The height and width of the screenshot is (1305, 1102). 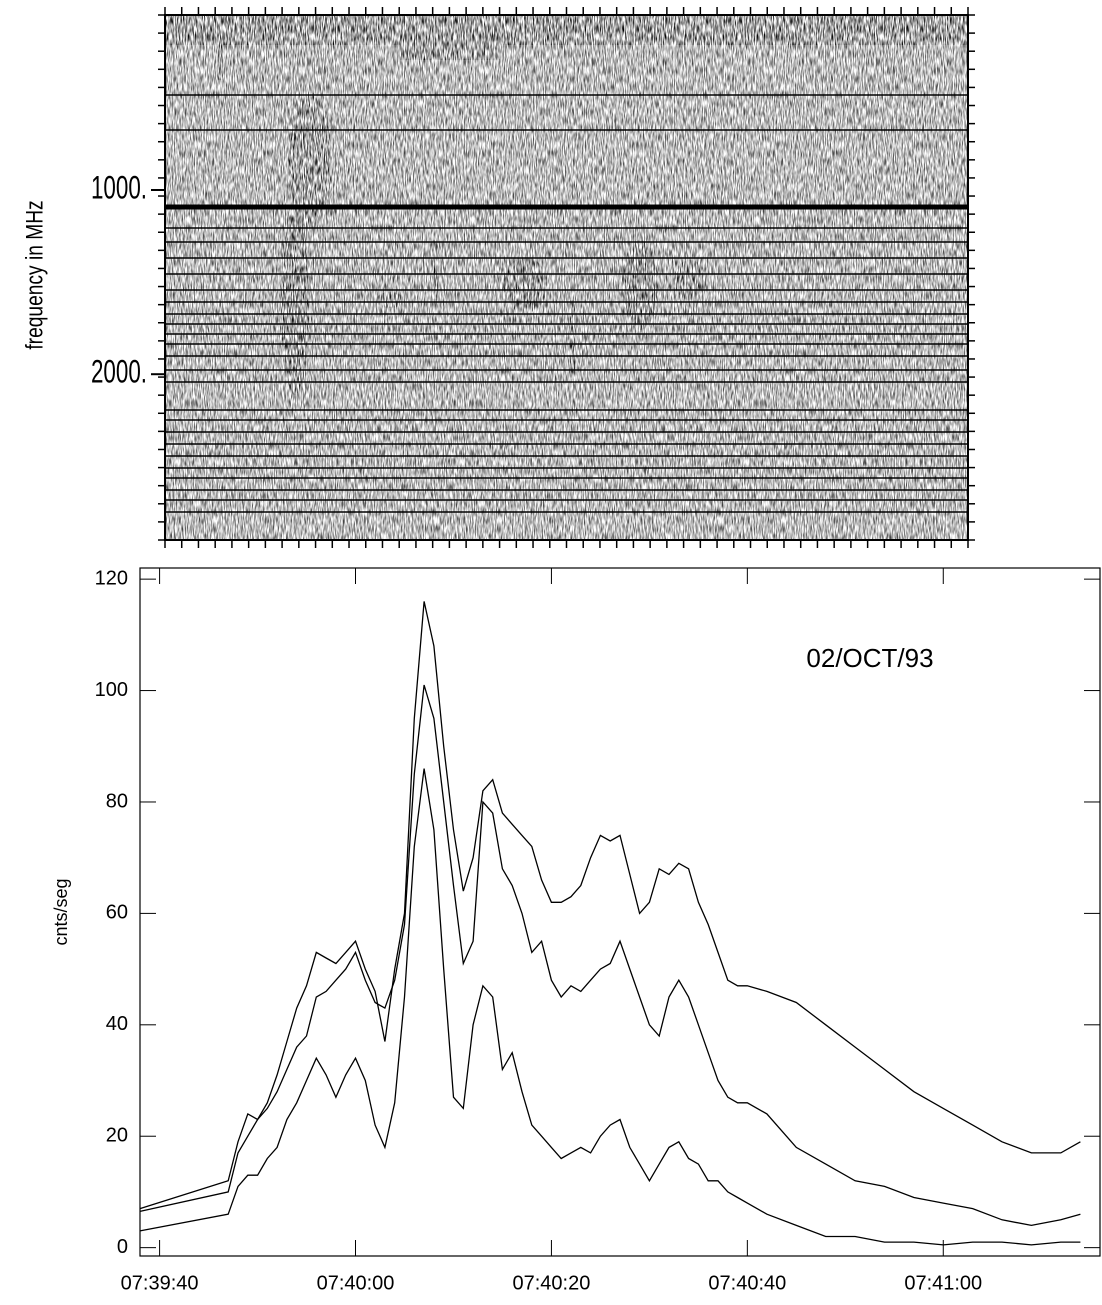 I want to click on y-tick-label: 120, so click(x=111, y=578).